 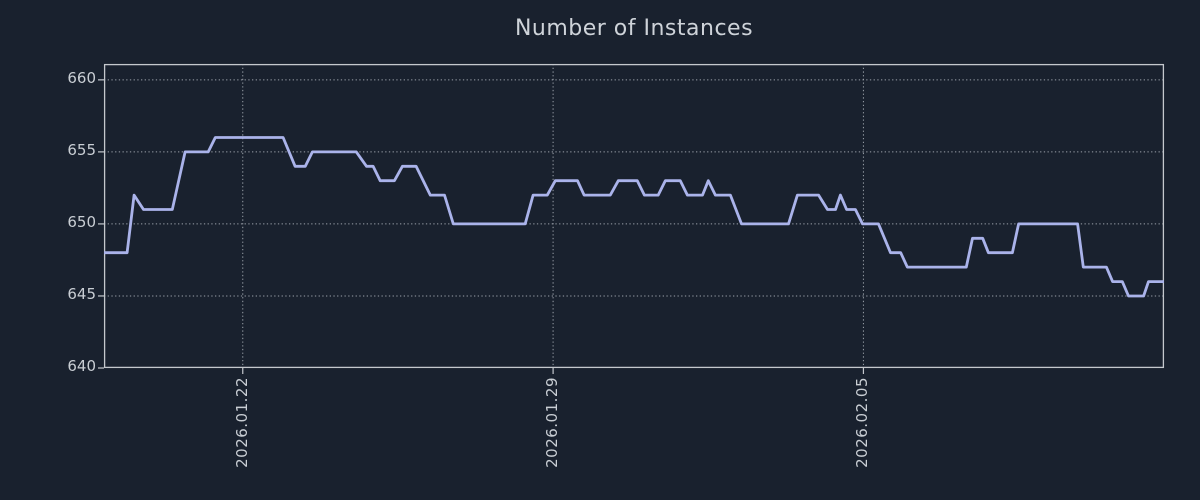 I want to click on x-tick-label: 2026.02.05, so click(x=862, y=422).